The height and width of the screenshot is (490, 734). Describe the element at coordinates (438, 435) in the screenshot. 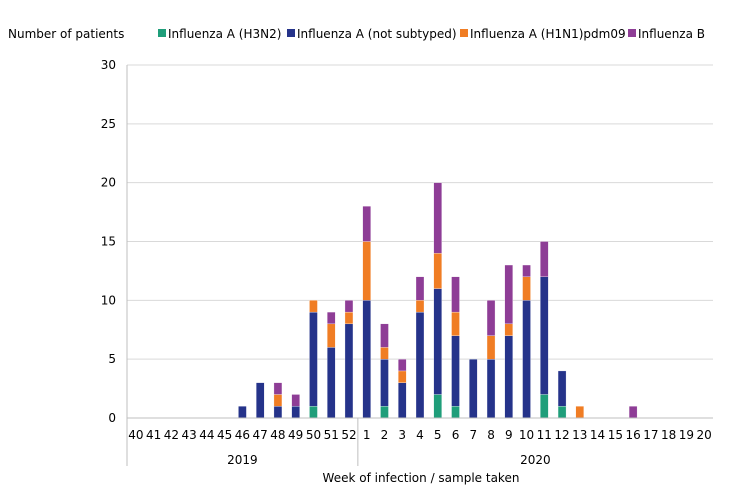

I see `x-tick-label: 5` at that location.